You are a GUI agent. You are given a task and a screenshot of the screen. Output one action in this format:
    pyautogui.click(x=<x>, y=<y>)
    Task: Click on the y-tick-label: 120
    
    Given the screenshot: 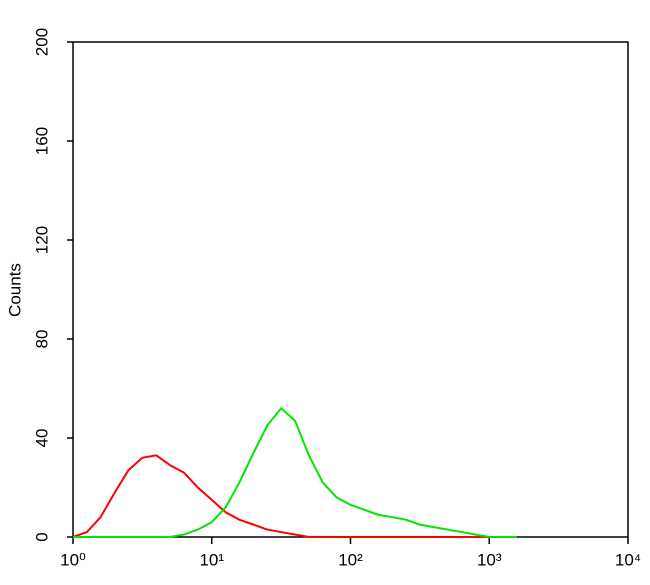 What is the action you would take?
    pyautogui.click(x=41, y=240)
    